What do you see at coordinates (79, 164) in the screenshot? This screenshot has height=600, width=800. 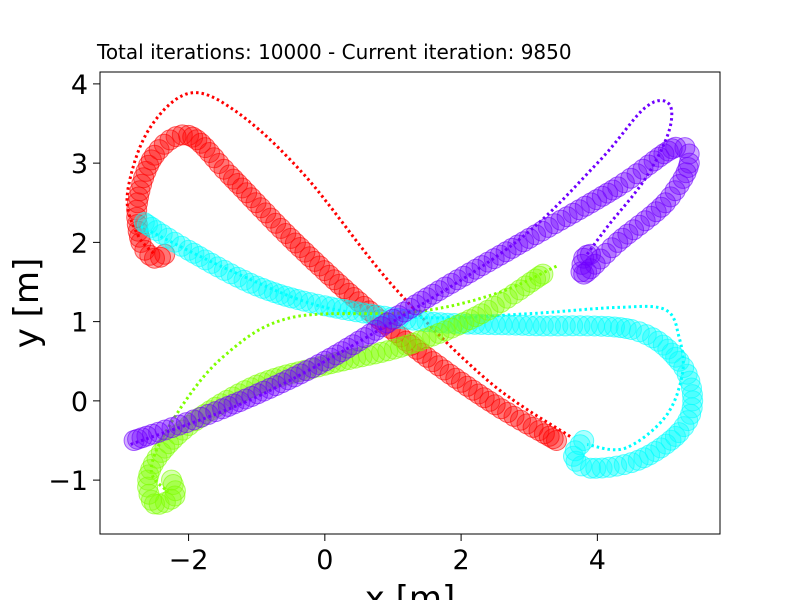 I see `y-tick-label: 3` at bounding box center [79, 164].